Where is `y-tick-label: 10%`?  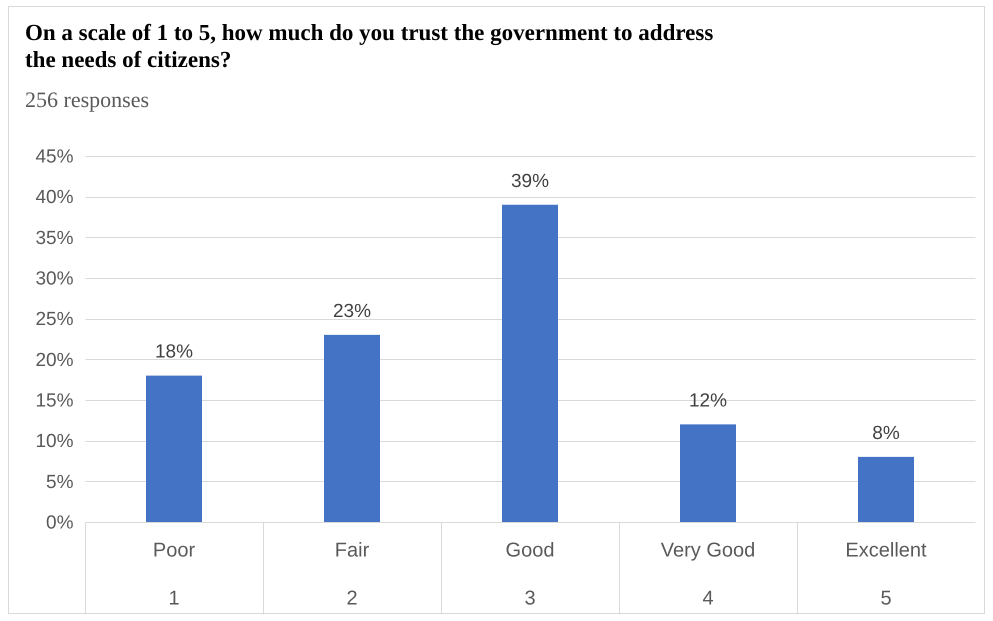 y-tick-label: 10% is located at coordinates (54, 441).